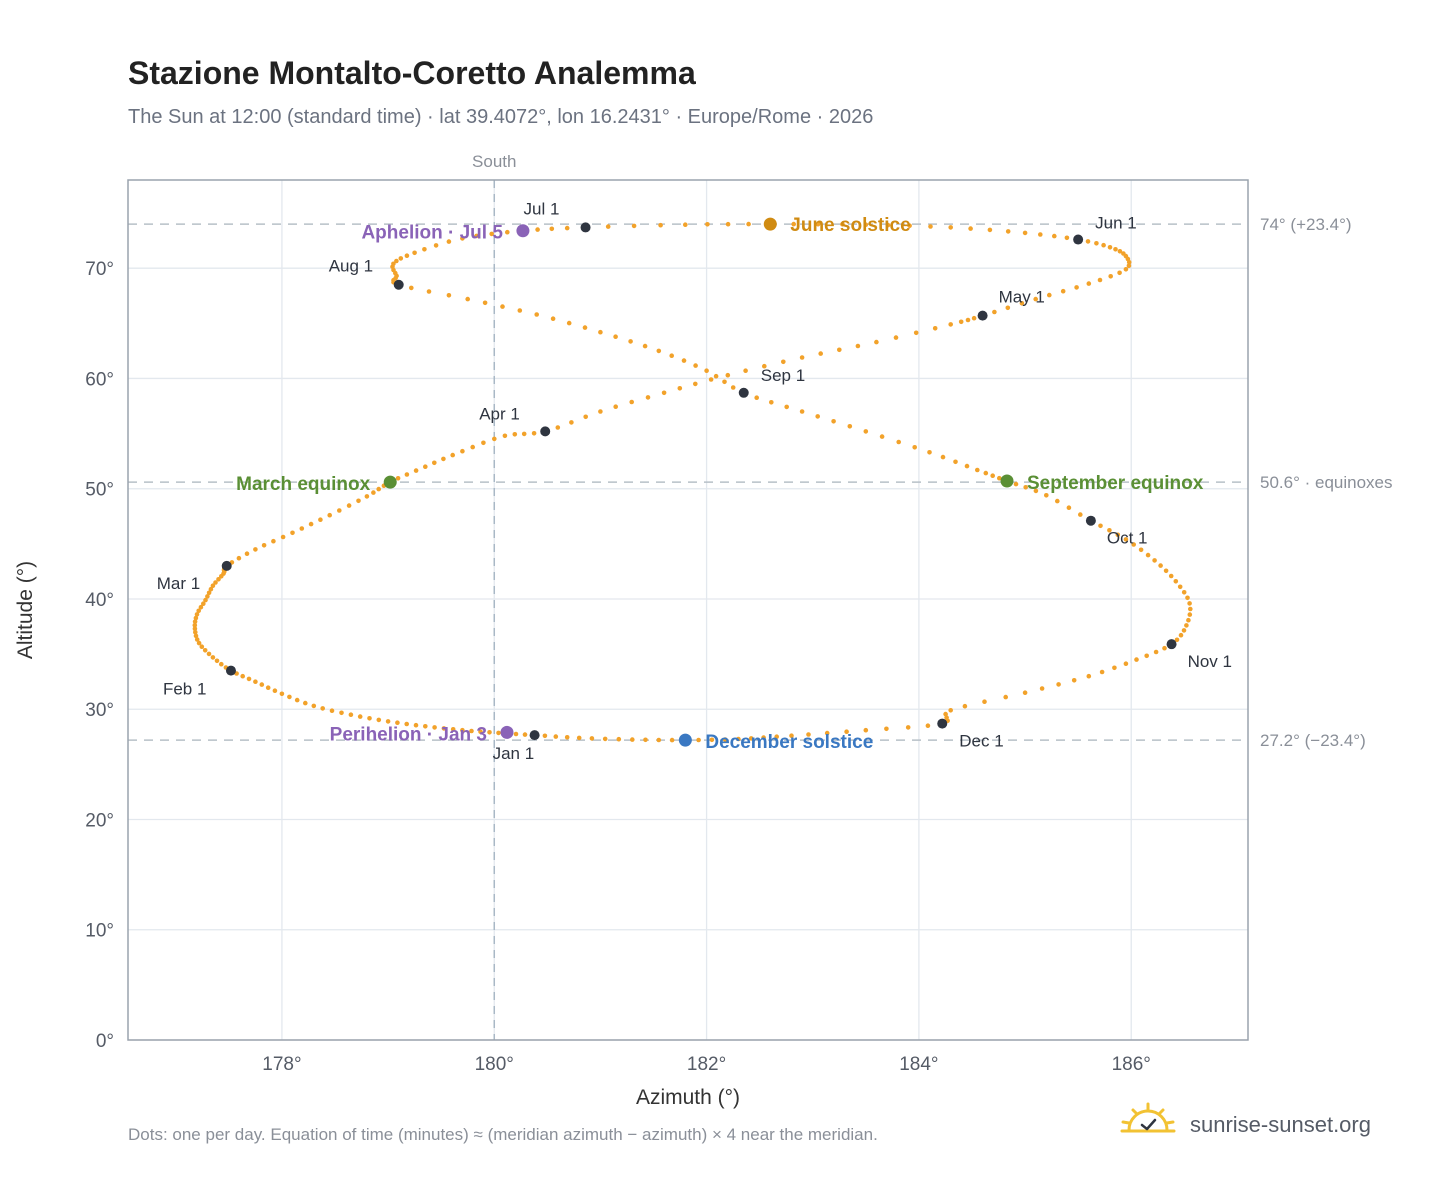 The height and width of the screenshot is (1188, 1448). I want to click on x-tick-label: 182°, so click(706, 1064).